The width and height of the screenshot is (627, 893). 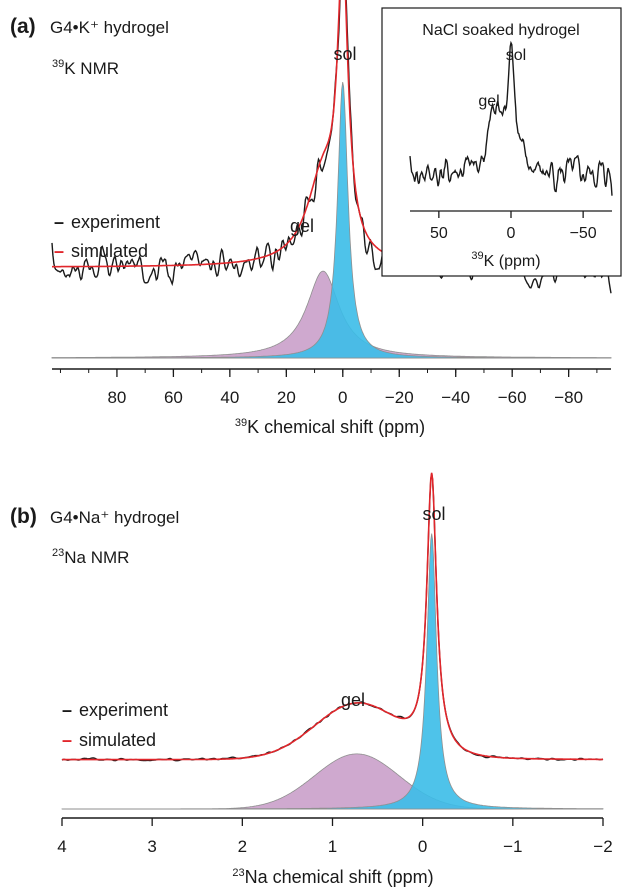 What do you see at coordinates (115, 222) in the screenshot?
I see `panel-a-legend-experiment-label: experiment` at bounding box center [115, 222].